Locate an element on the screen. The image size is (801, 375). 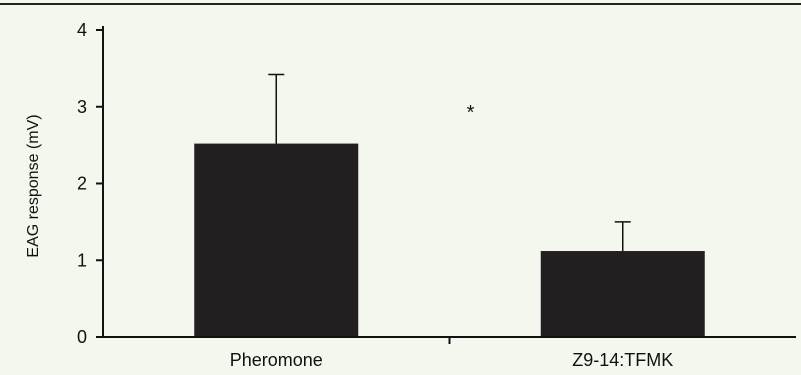
x-tick-label: Z9-14:TFMK is located at coordinates (622, 360).